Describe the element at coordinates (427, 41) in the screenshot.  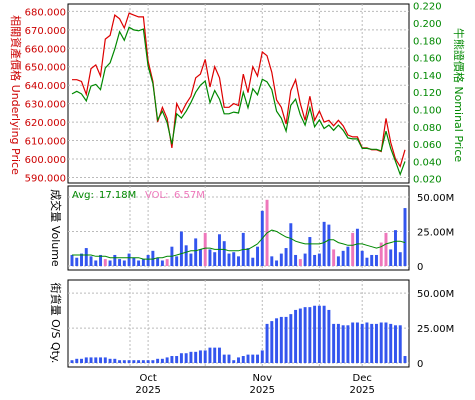
I see `right-tick-label: 0.180` at that location.